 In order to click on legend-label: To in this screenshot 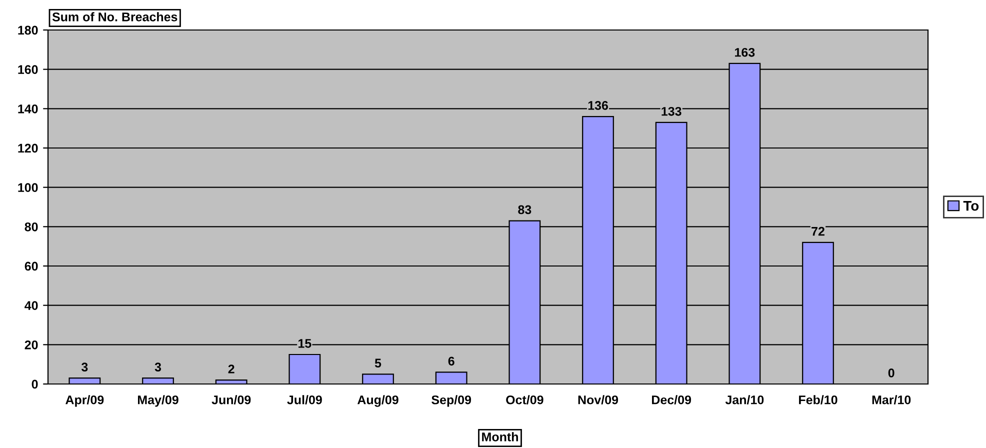, I will do `click(971, 206)`.